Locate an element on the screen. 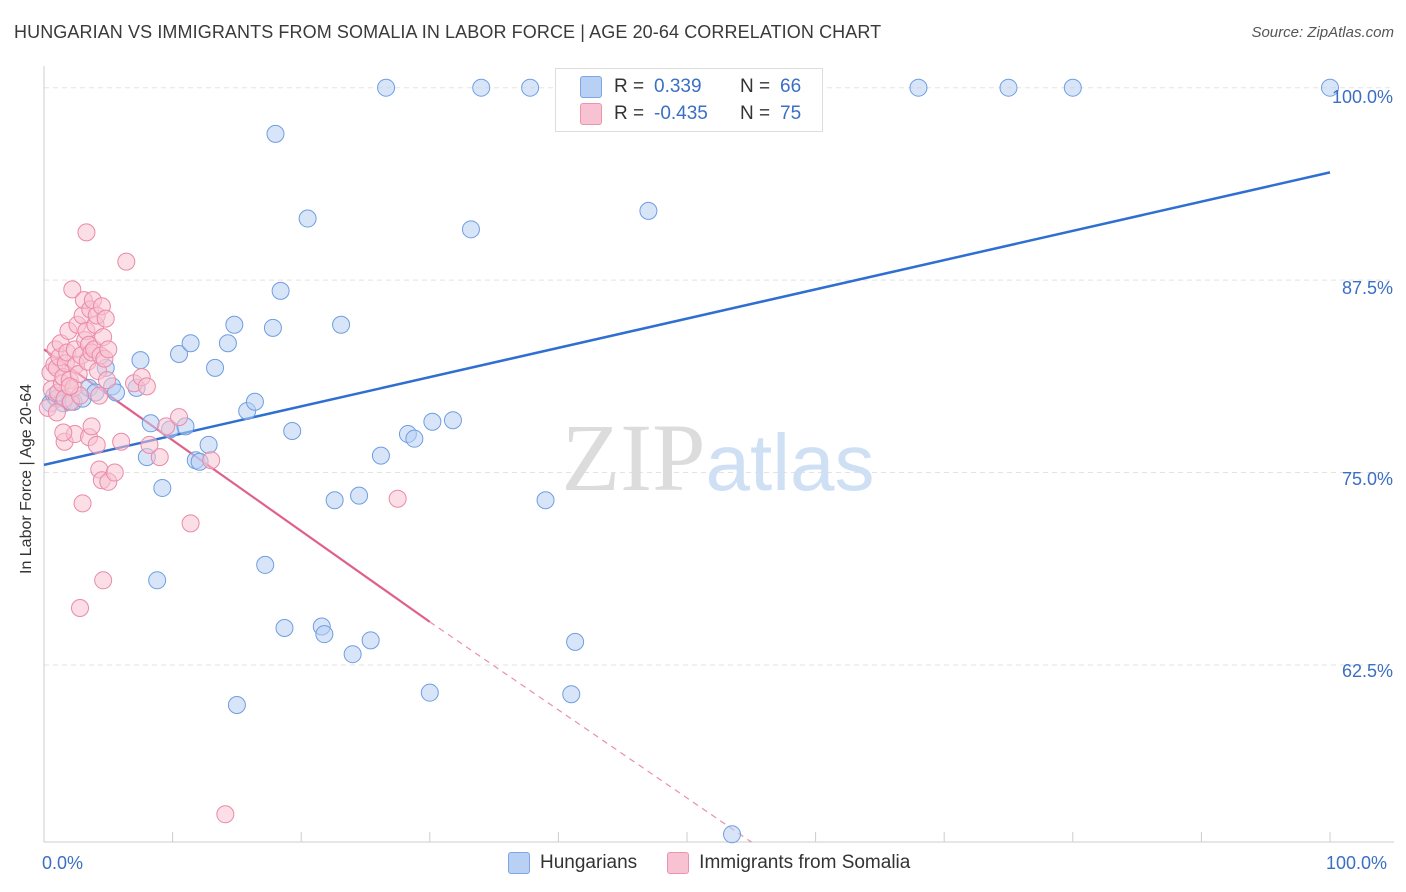 Image resolution: width=1406 pixels, height=892 pixels. legend-row-hungarians: R = 0.339 N = 66 is located at coordinates (690, 87).